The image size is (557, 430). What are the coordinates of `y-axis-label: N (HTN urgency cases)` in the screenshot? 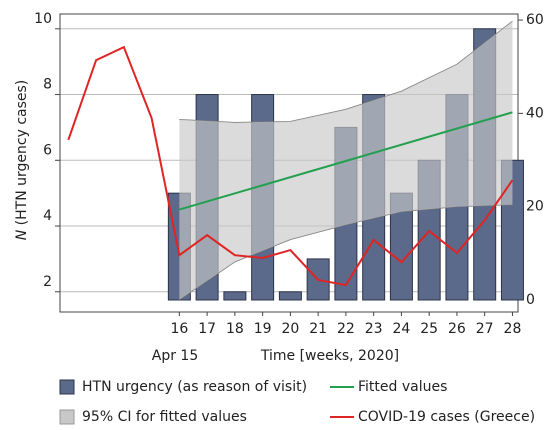 It's located at (22, 160).